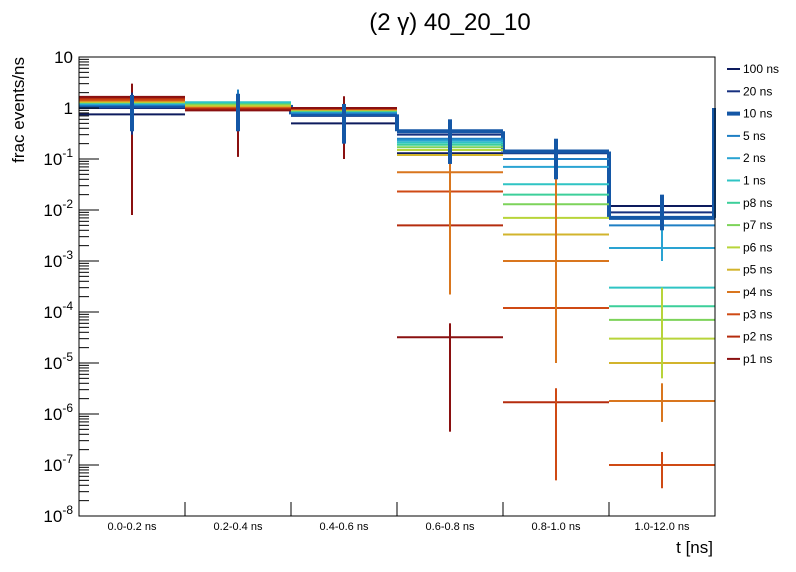  Describe the element at coordinates (757, 225) in the screenshot. I see `legend-label: p7 ns` at that location.